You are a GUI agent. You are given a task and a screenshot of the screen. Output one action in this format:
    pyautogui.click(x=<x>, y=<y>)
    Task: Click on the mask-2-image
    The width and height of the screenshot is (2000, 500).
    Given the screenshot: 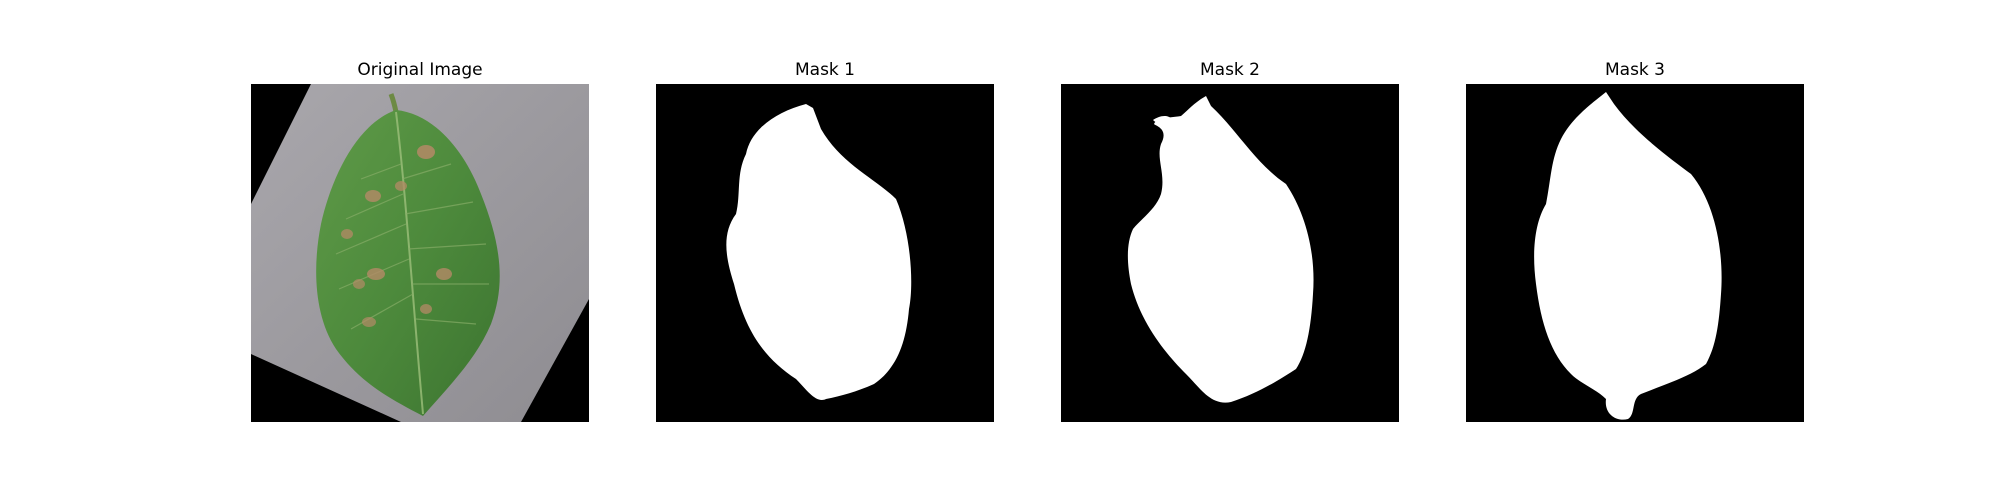 What is the action you would take?
    pyautogui.click(x=1230, y=253)
    